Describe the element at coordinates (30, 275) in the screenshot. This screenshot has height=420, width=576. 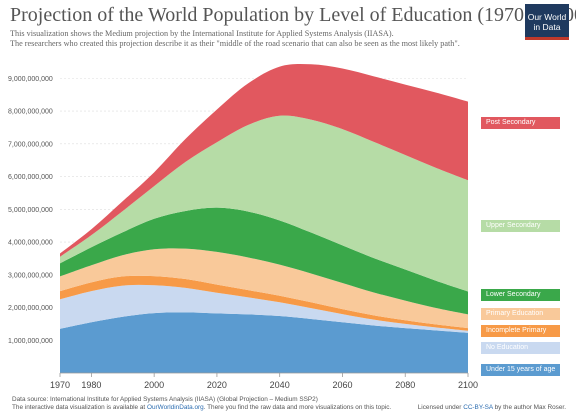
I see `y-tick-label: 3,000,000,000` at that location.